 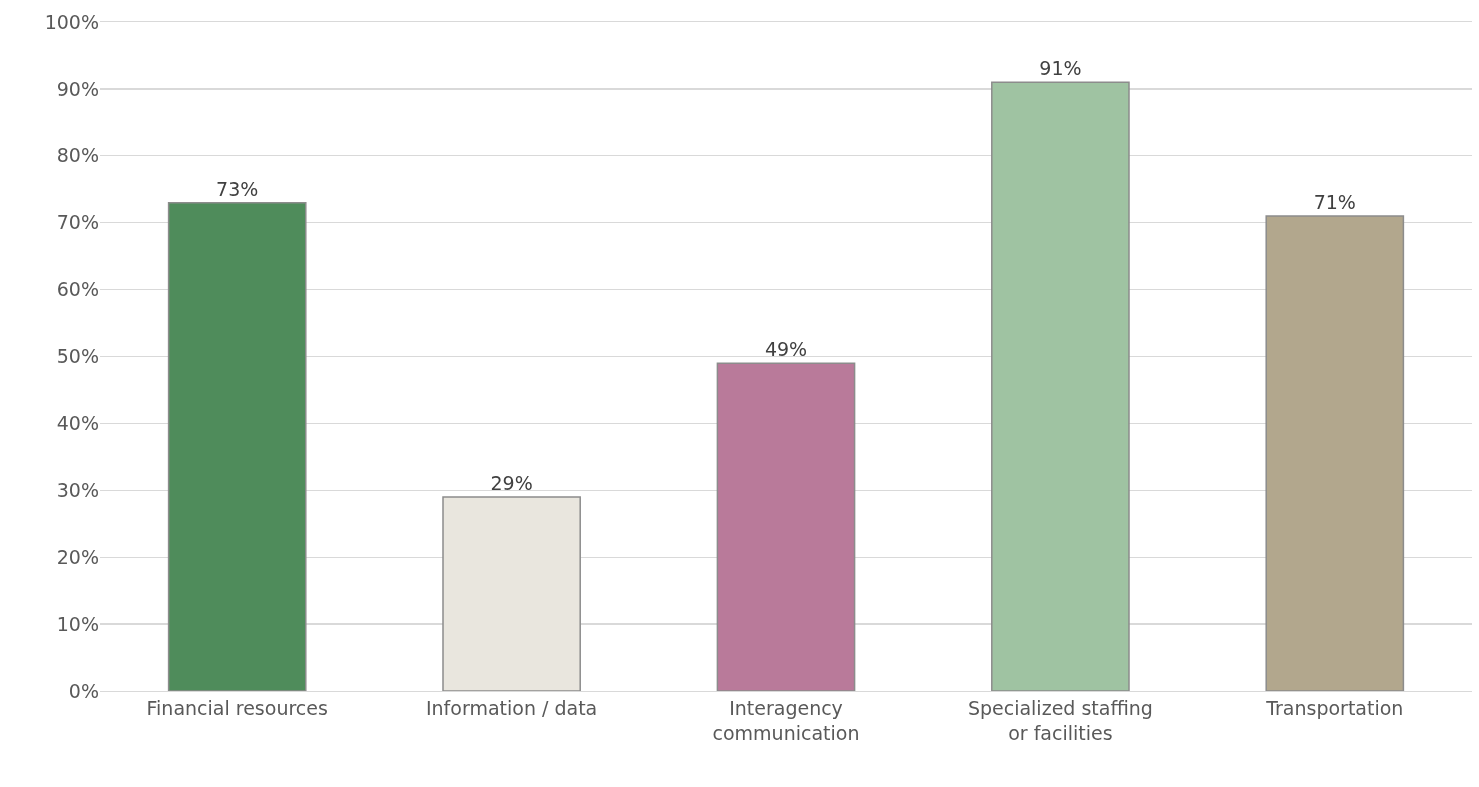 I want to click on y-tick-label: 50%, so click(x=77, y=356).